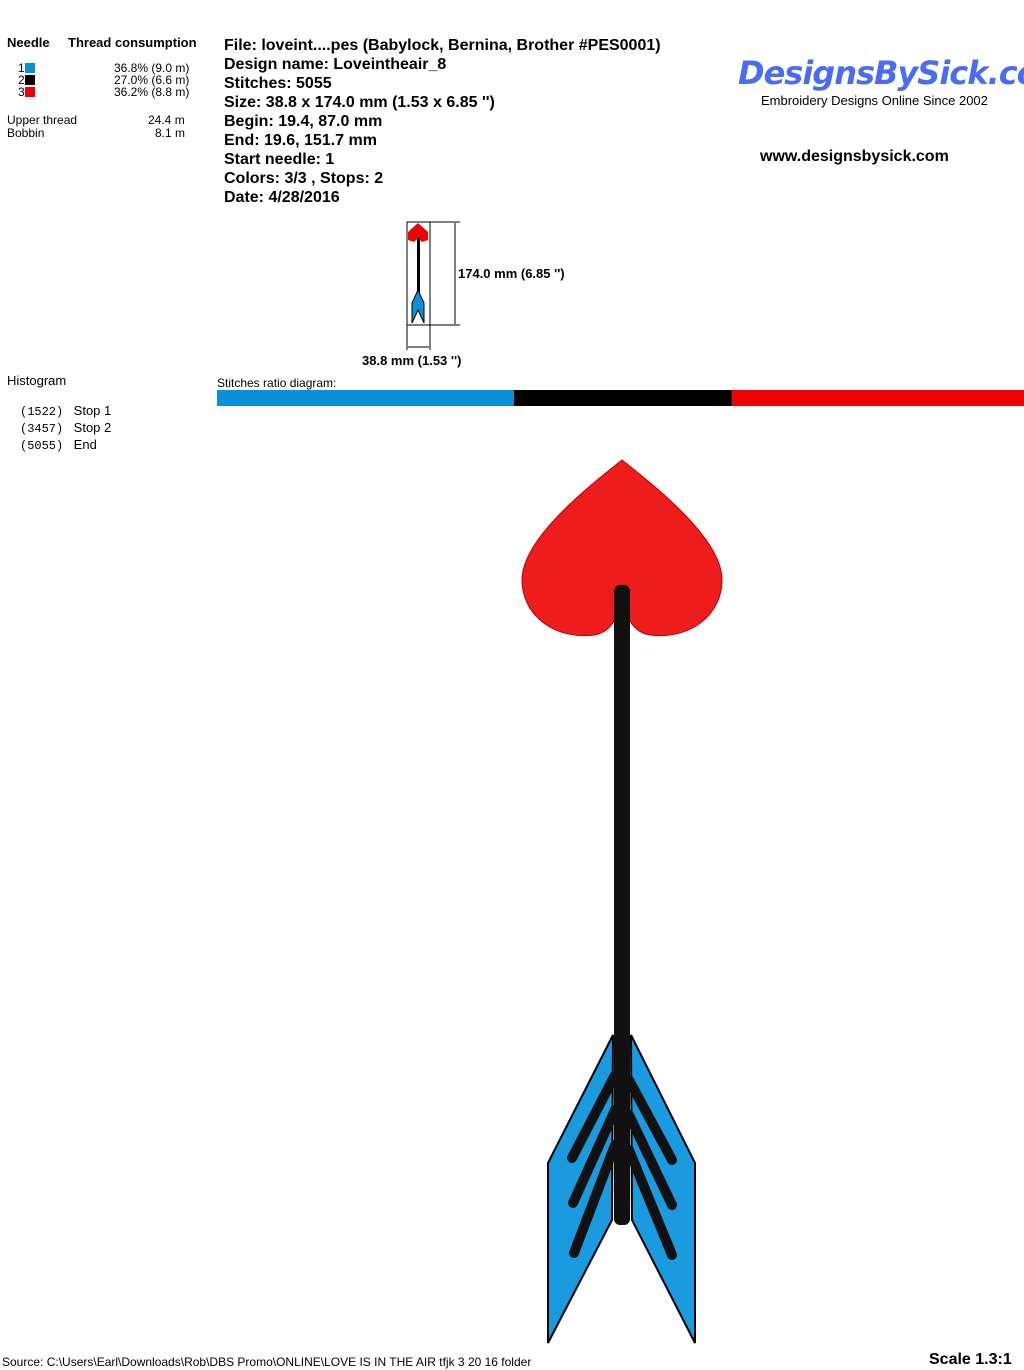  What do you see at coordinates (21, 80) in the screenshot?
I see `needle-number: 2` at bounding box center [21, 80].